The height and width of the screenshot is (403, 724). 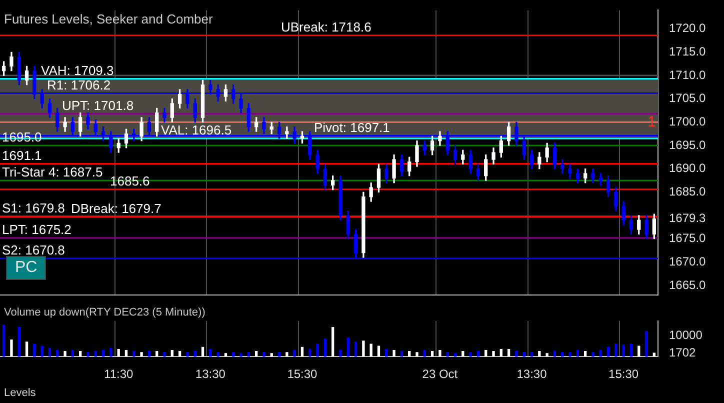 What do you see at coordinates (687, 98) in the screenshot?
I see `y-tick-label: 1705.0` at bounding box center [687, 98].